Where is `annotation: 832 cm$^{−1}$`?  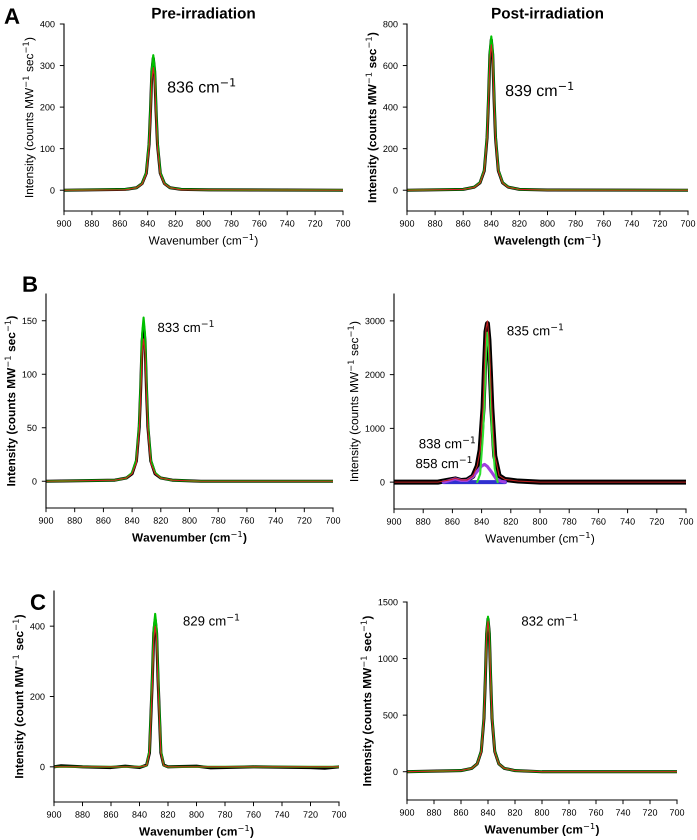
annotation: 832 cm$^{−1}$ is located at coordinates (550, 620).